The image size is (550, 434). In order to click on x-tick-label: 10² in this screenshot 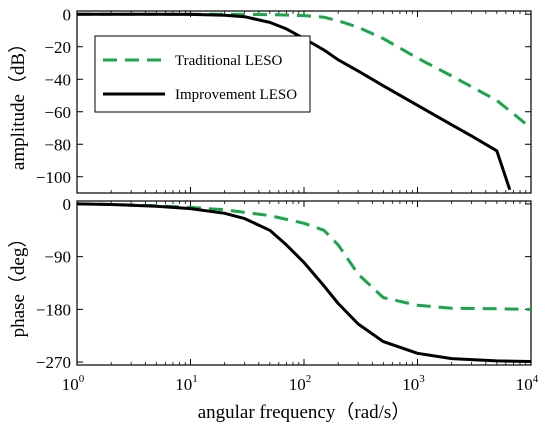, I will do `click(300, 383)`.